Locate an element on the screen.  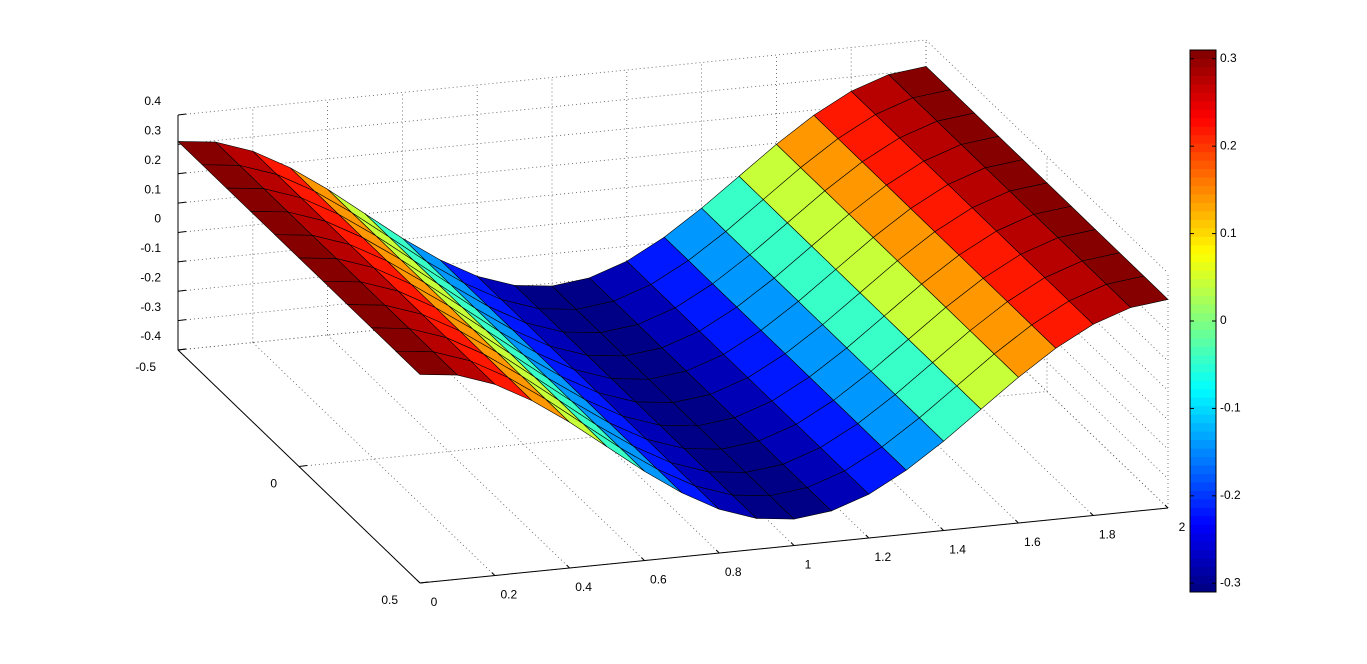
x-tick-label: 1 is located at coordinates (808, 565).